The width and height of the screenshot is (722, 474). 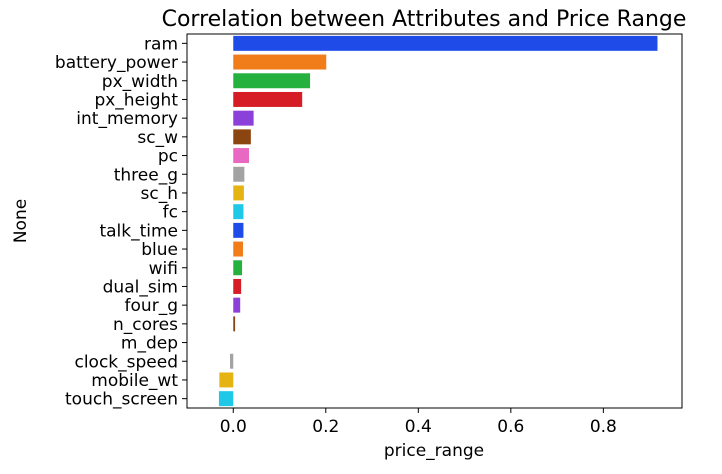 What do you see at coordinates (237, 286) in the screenshot?
I see `bar-dual-sim` at bounding box center [237, 286].